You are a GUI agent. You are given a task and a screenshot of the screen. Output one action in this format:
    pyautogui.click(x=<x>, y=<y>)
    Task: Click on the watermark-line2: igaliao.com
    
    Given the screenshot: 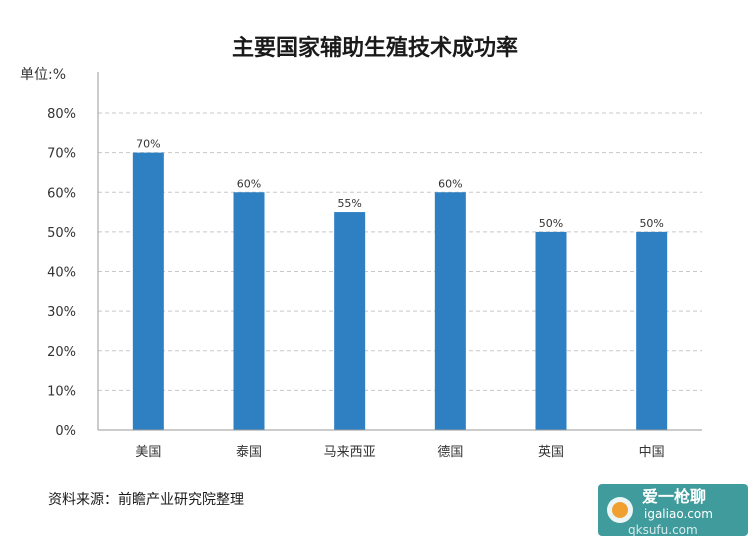 What is the action you would take?
    pyautogui.click(x=678, y=514)
    